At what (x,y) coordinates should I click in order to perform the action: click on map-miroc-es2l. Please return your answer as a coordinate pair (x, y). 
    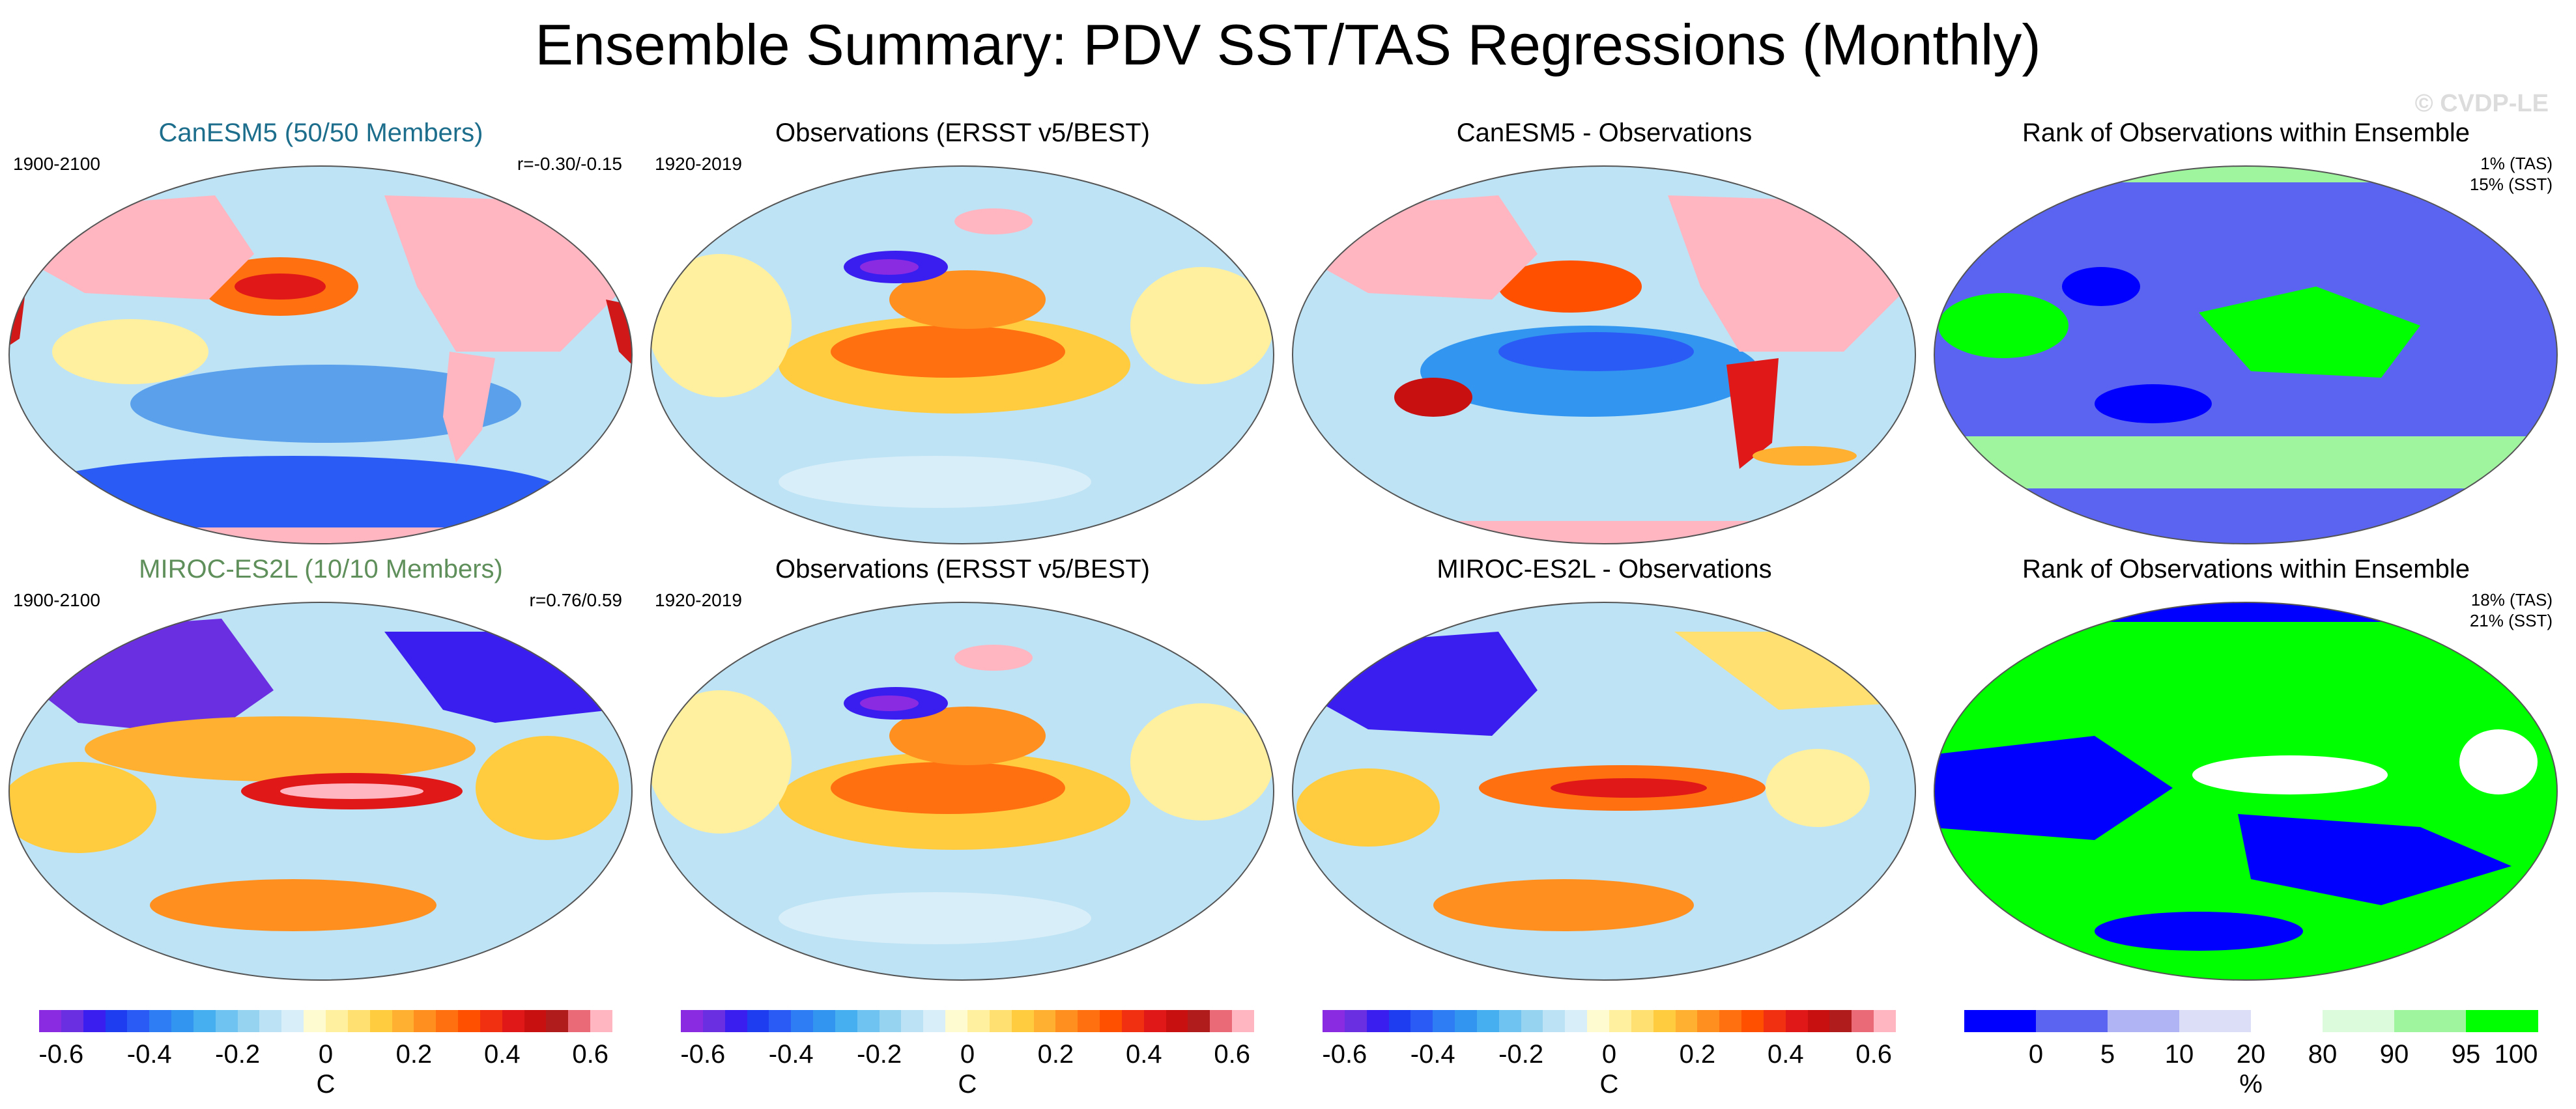
    Looking at the image, I should click on (320, 792).